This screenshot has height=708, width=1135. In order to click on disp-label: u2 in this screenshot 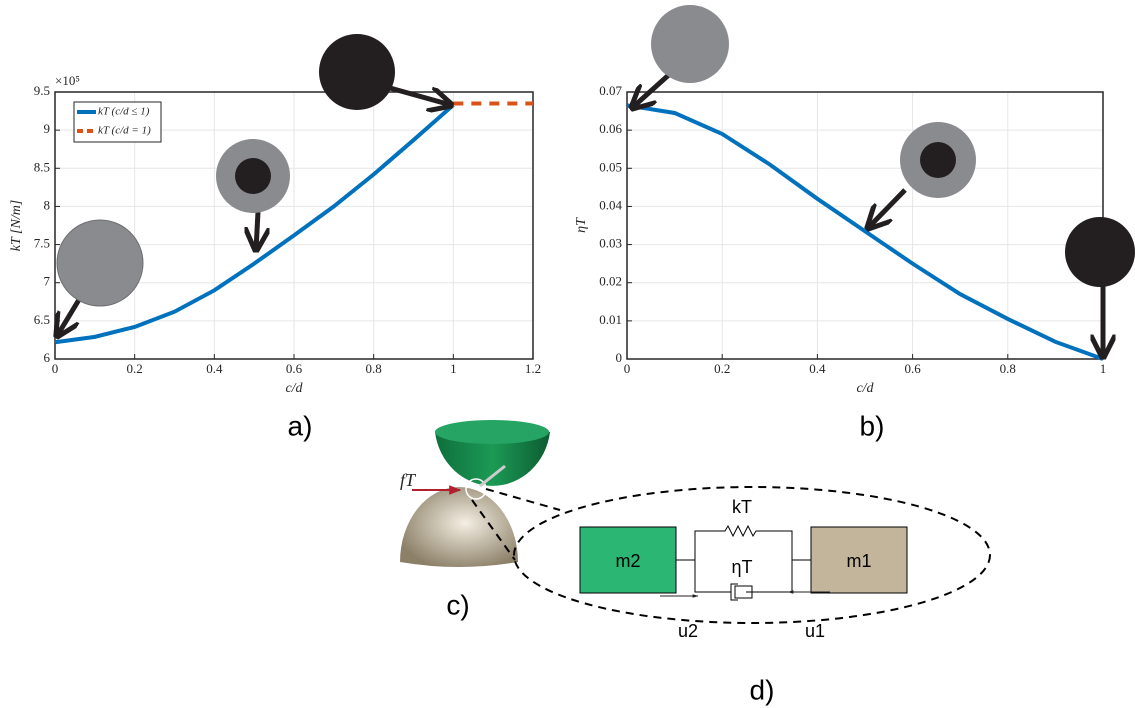, I will do `click(688, 631)`.